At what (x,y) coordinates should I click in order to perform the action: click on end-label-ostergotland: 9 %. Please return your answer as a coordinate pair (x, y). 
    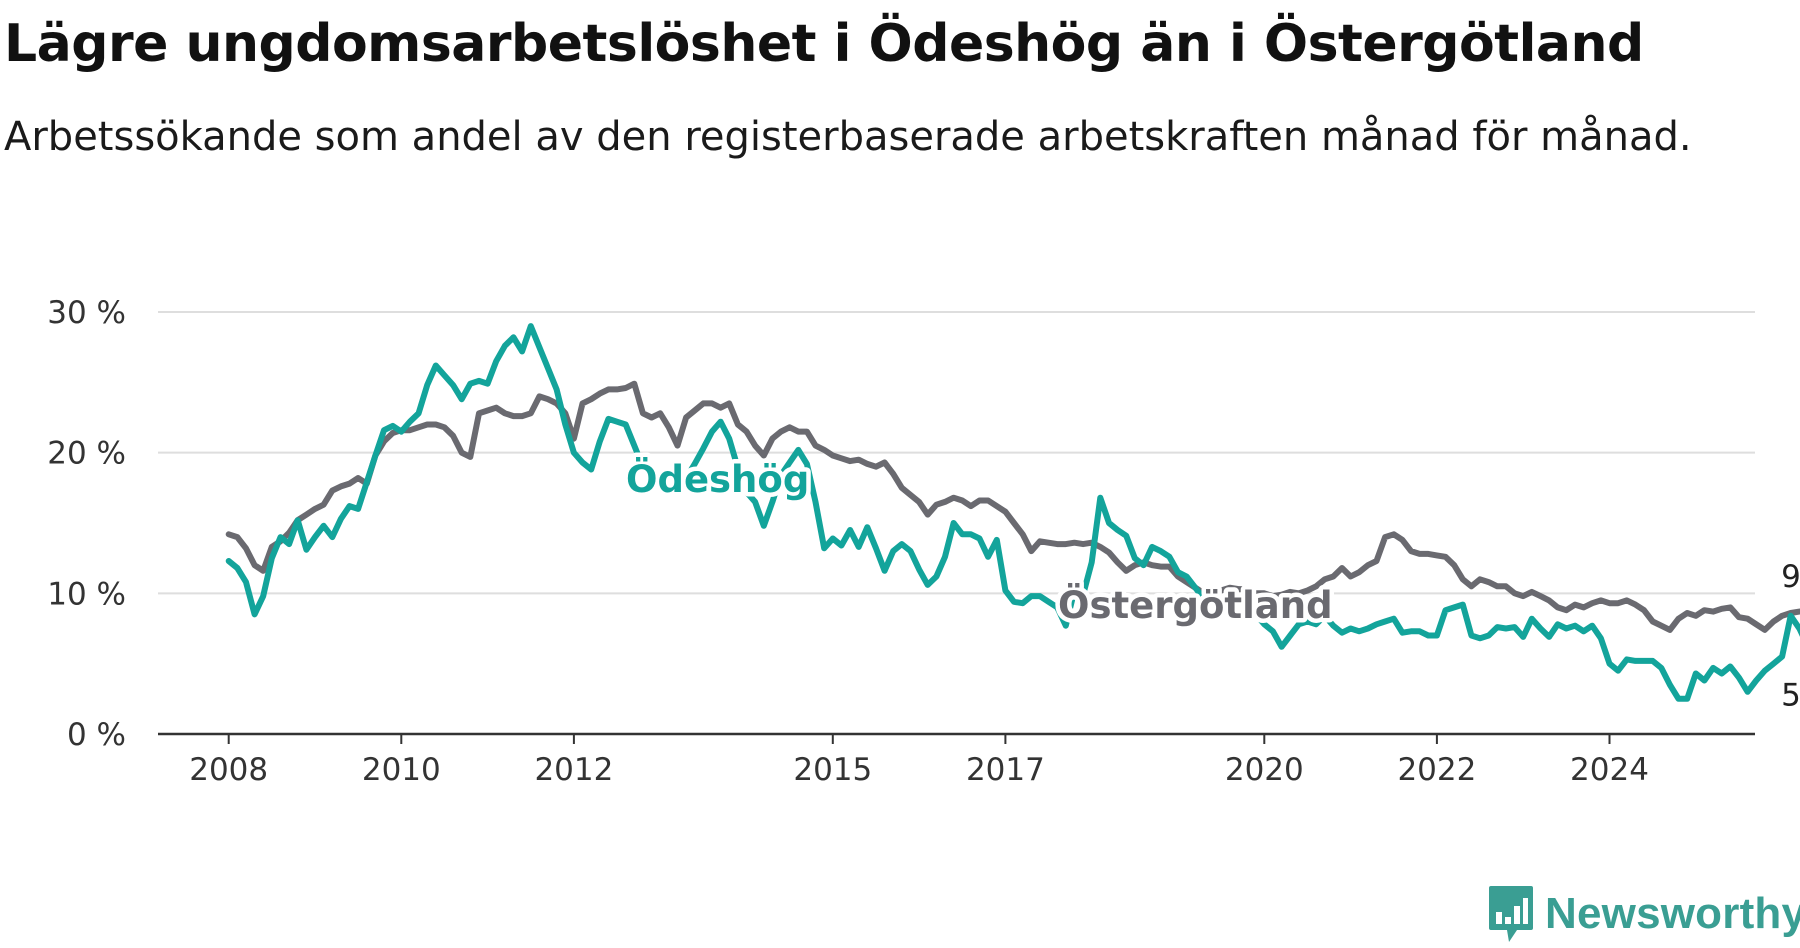
    Looking at the image, I should click on (1790, 577).